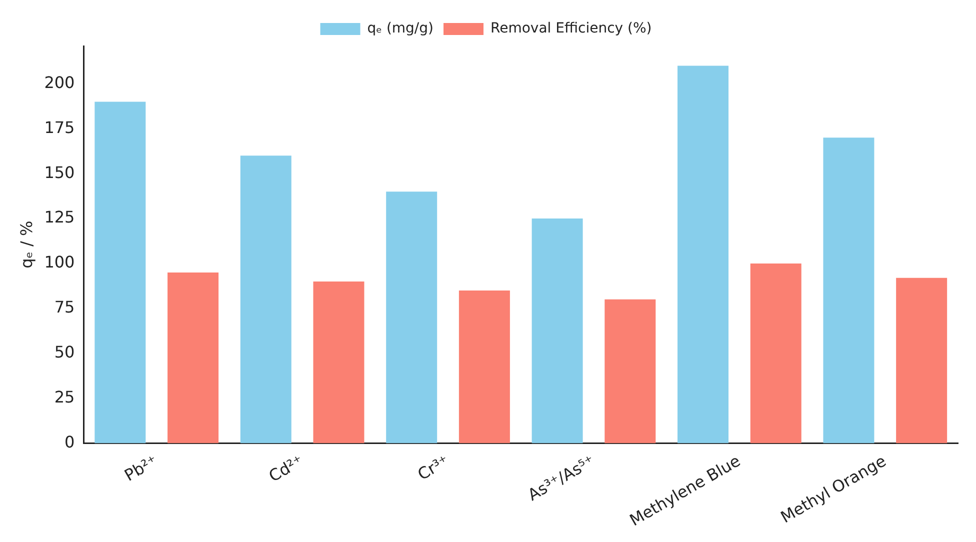 This screenshot has height=542, width=976. I want to click on y-tick-label: 150, so click(59, 172).